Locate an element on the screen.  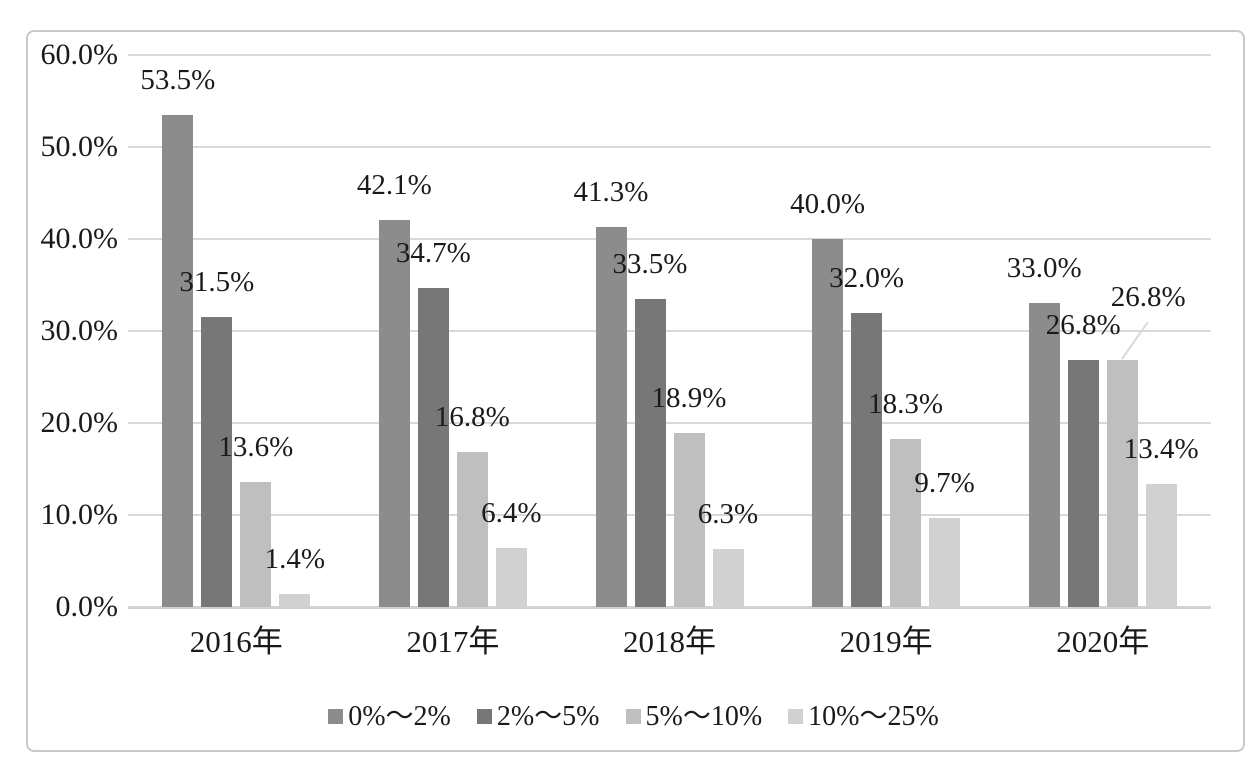
bar-value-label: 6.4% is located at coordinates (511, 513).